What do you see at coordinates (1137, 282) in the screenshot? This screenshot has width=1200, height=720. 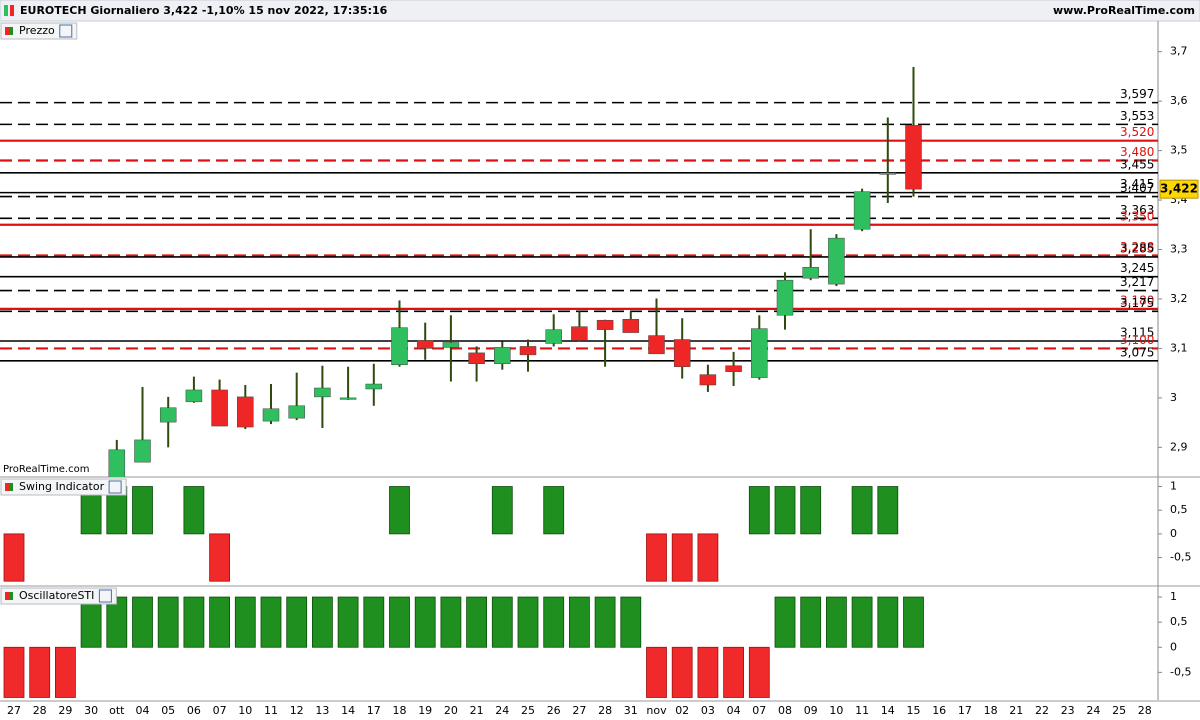 I see `level-label: 3,217` at bounding box center [1137, 282].